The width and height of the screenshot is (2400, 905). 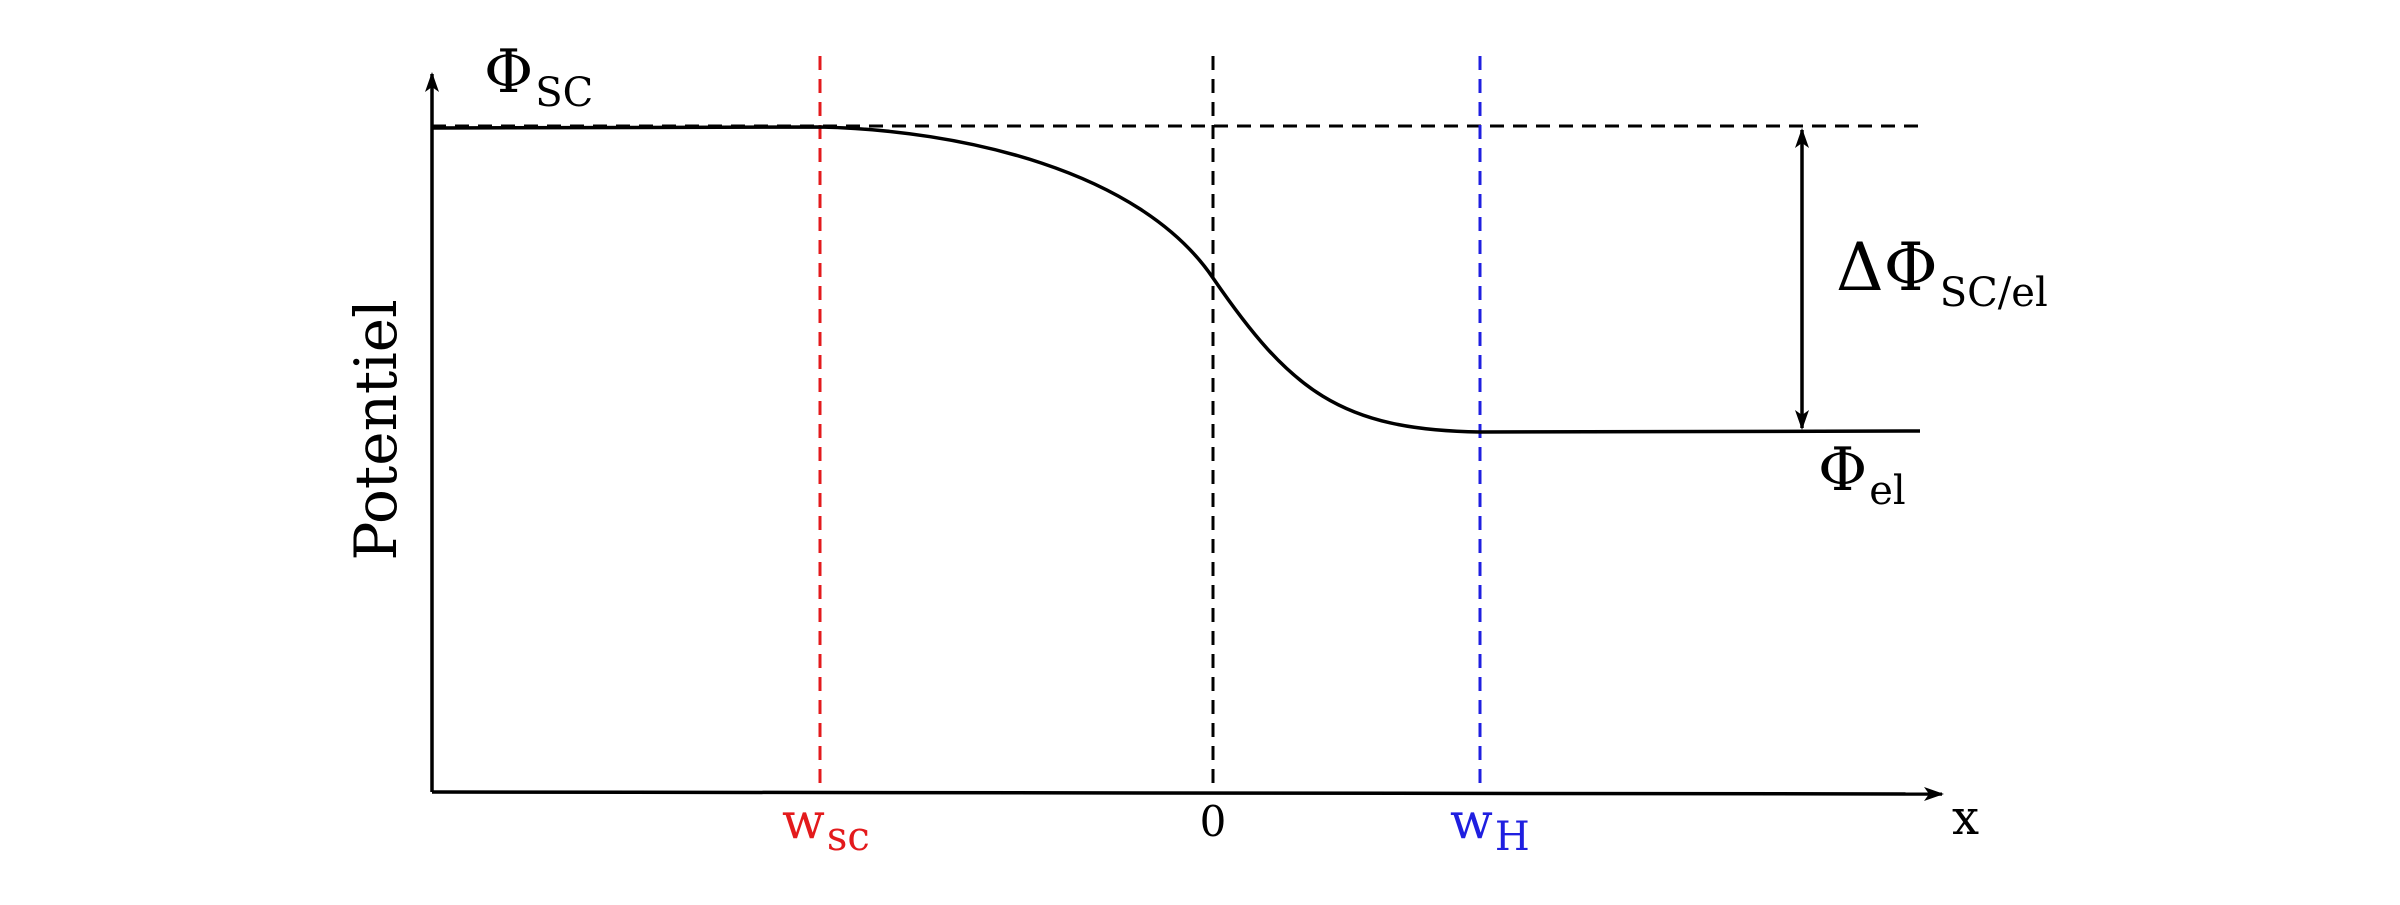 What do you see at coordinates (1490, 826) in the screenshot?
I see `w-h-label: wH` at bounding box center [1490, 826].